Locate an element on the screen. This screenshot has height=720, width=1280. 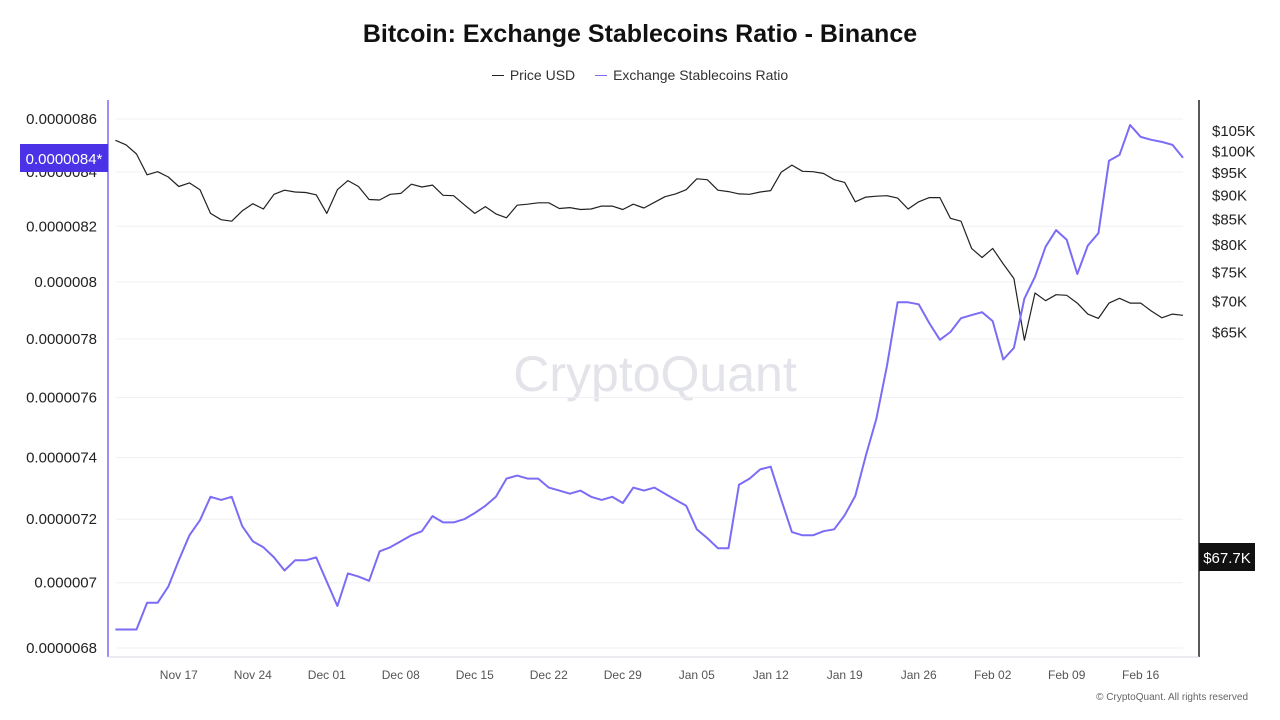
right-tick-label: $65K is located at coordinates (1229, 332).